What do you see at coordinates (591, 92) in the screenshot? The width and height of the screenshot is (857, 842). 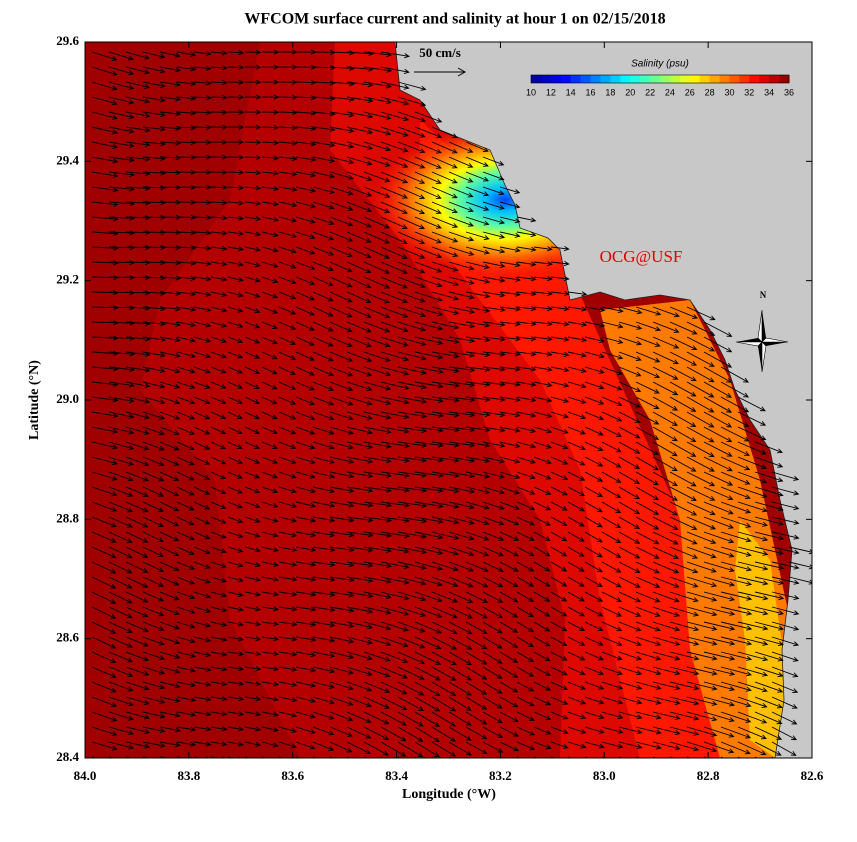 I see `colorbar-tick-label: 16` at bounding box center [591, 92].